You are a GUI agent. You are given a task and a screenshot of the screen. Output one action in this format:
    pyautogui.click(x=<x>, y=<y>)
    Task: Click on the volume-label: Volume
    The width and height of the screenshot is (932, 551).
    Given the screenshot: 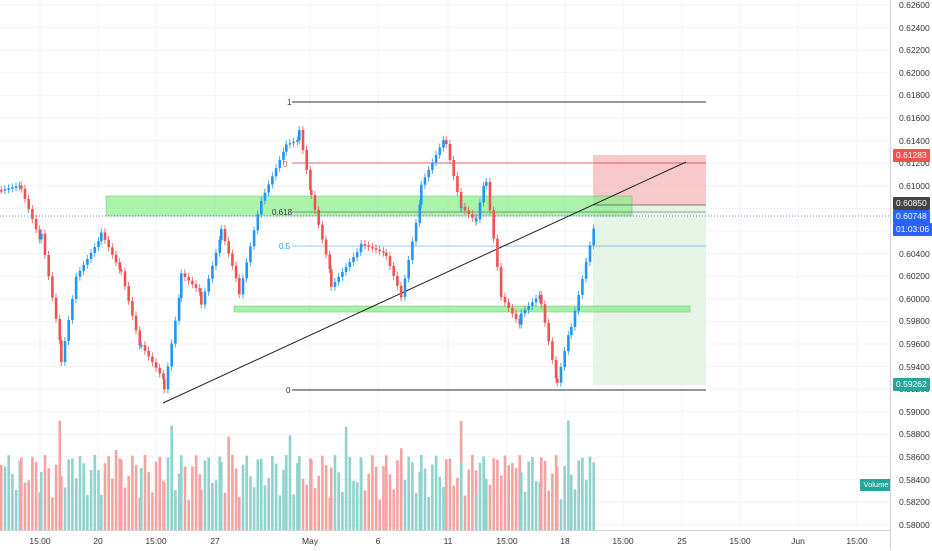 What is the action you would take?
    pyautogui.click(x=875, y=485)
    